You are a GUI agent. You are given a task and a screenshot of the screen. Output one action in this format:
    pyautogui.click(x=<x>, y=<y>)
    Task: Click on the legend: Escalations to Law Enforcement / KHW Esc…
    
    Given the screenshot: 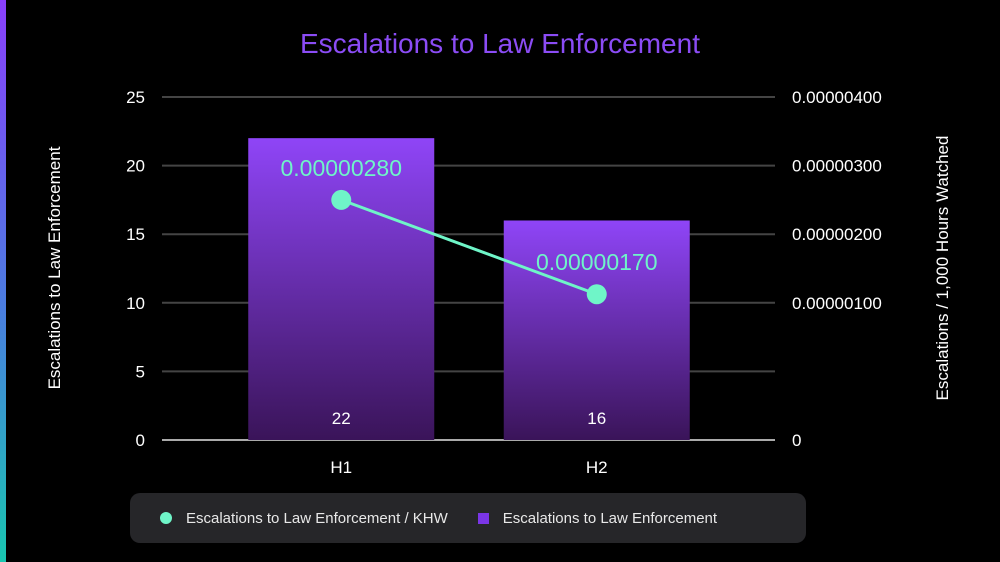 What is the action you would take?
    pyautogui.click(x=468, y=518)
    